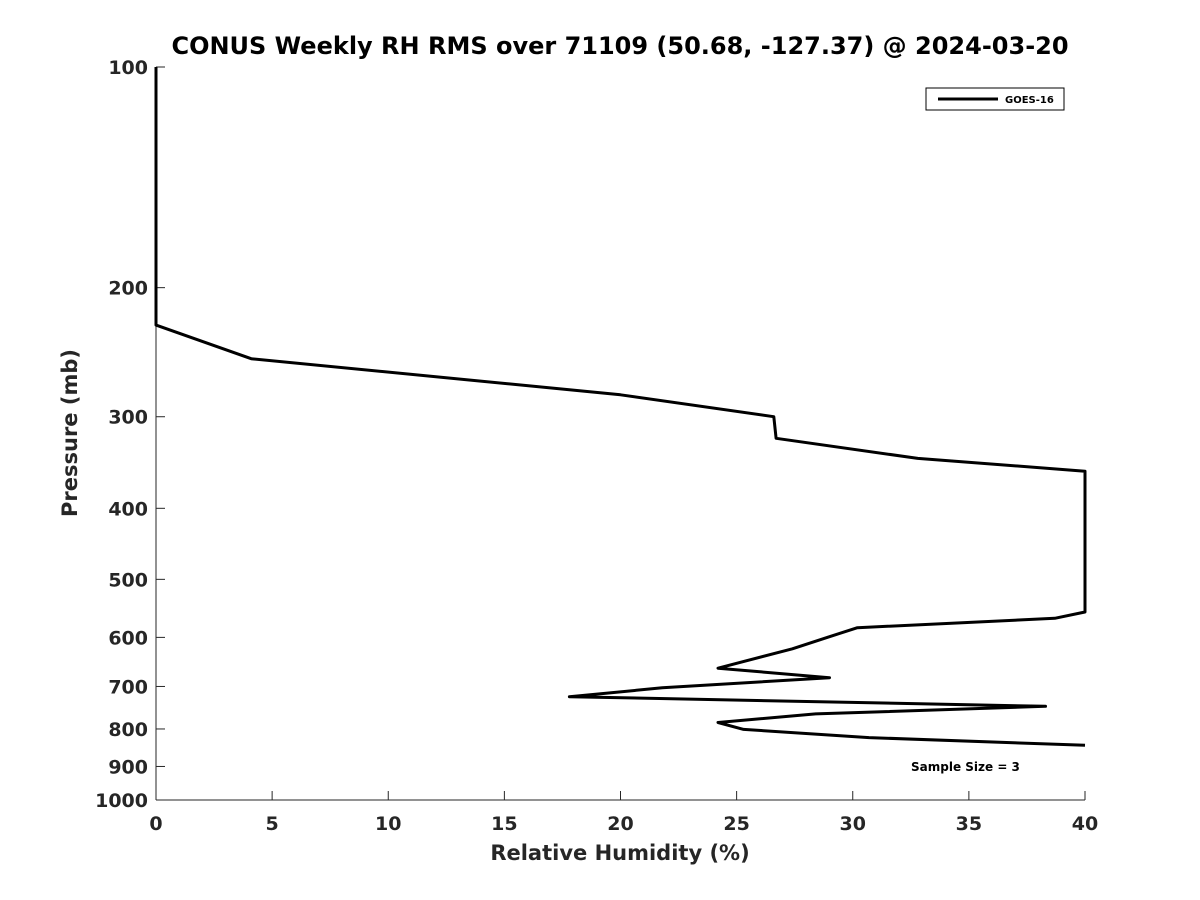 The image size is (1200, 900). What do you see at coordinates (121, 801) in the screenshot?
I see `y-tick-label-1000: 1000` at bounding box center [121, 801].